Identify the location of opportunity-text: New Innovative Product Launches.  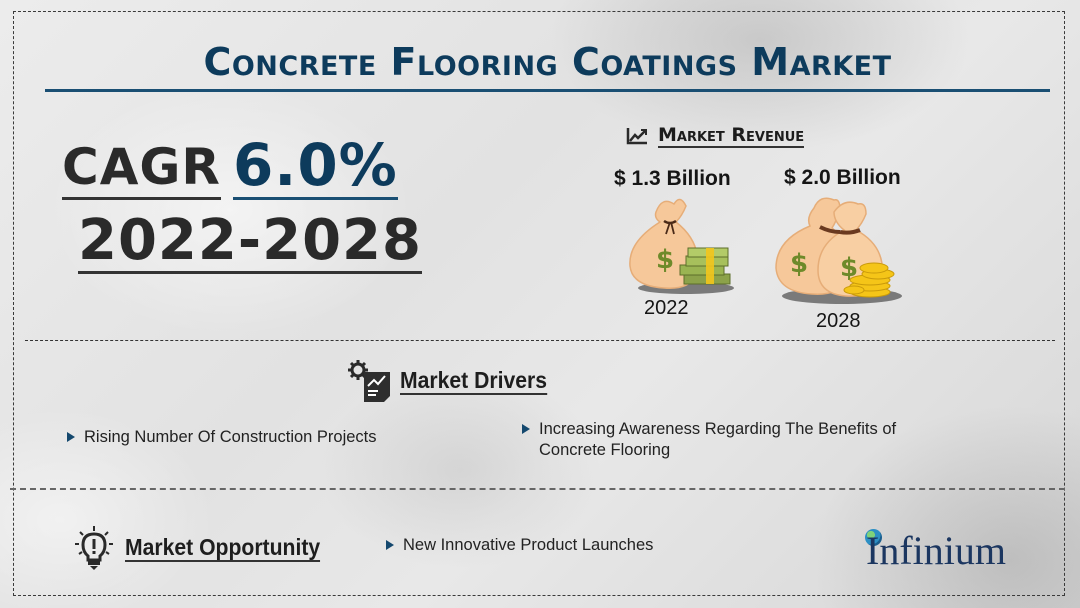
(528, 545).